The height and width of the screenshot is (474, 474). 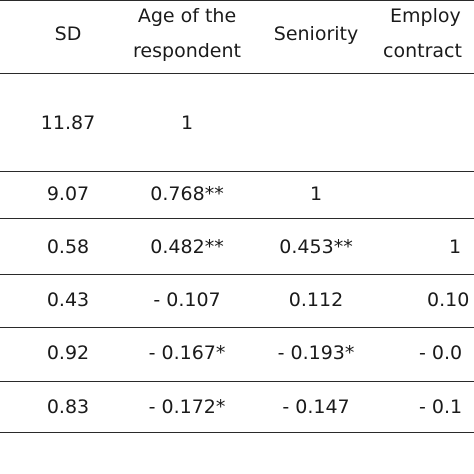 What do you see at coordinates (187, 51) in the screenshot?
I see `header-age-line2: respondent` at bounding box center [187, 51].